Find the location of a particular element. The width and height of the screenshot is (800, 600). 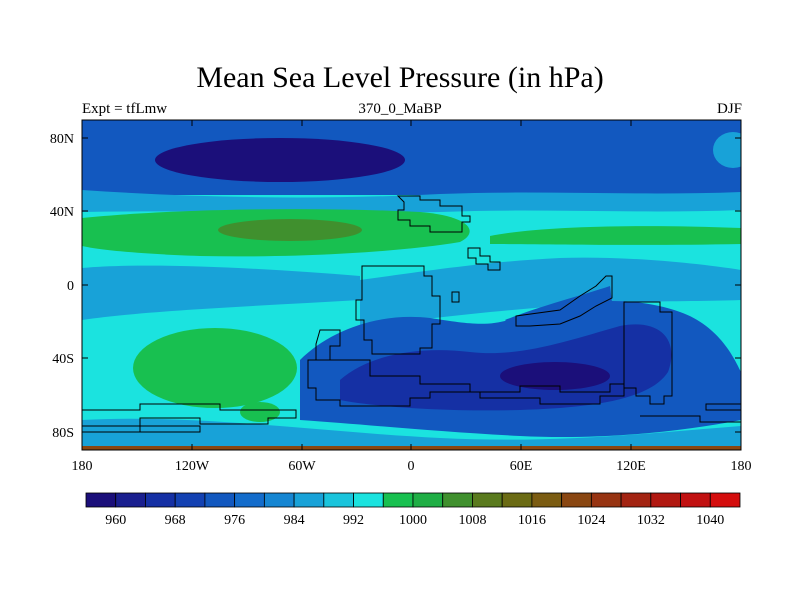

lon-label-0: 0 is located at coordinates (411, 466).